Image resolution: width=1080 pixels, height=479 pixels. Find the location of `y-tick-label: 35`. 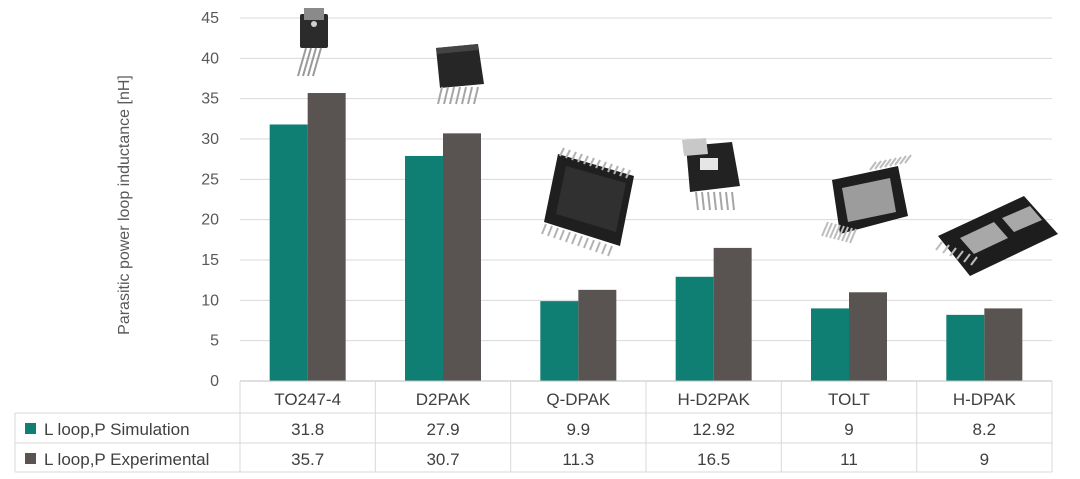

y-tick-label: 35 is located at coordinates (210, 99).